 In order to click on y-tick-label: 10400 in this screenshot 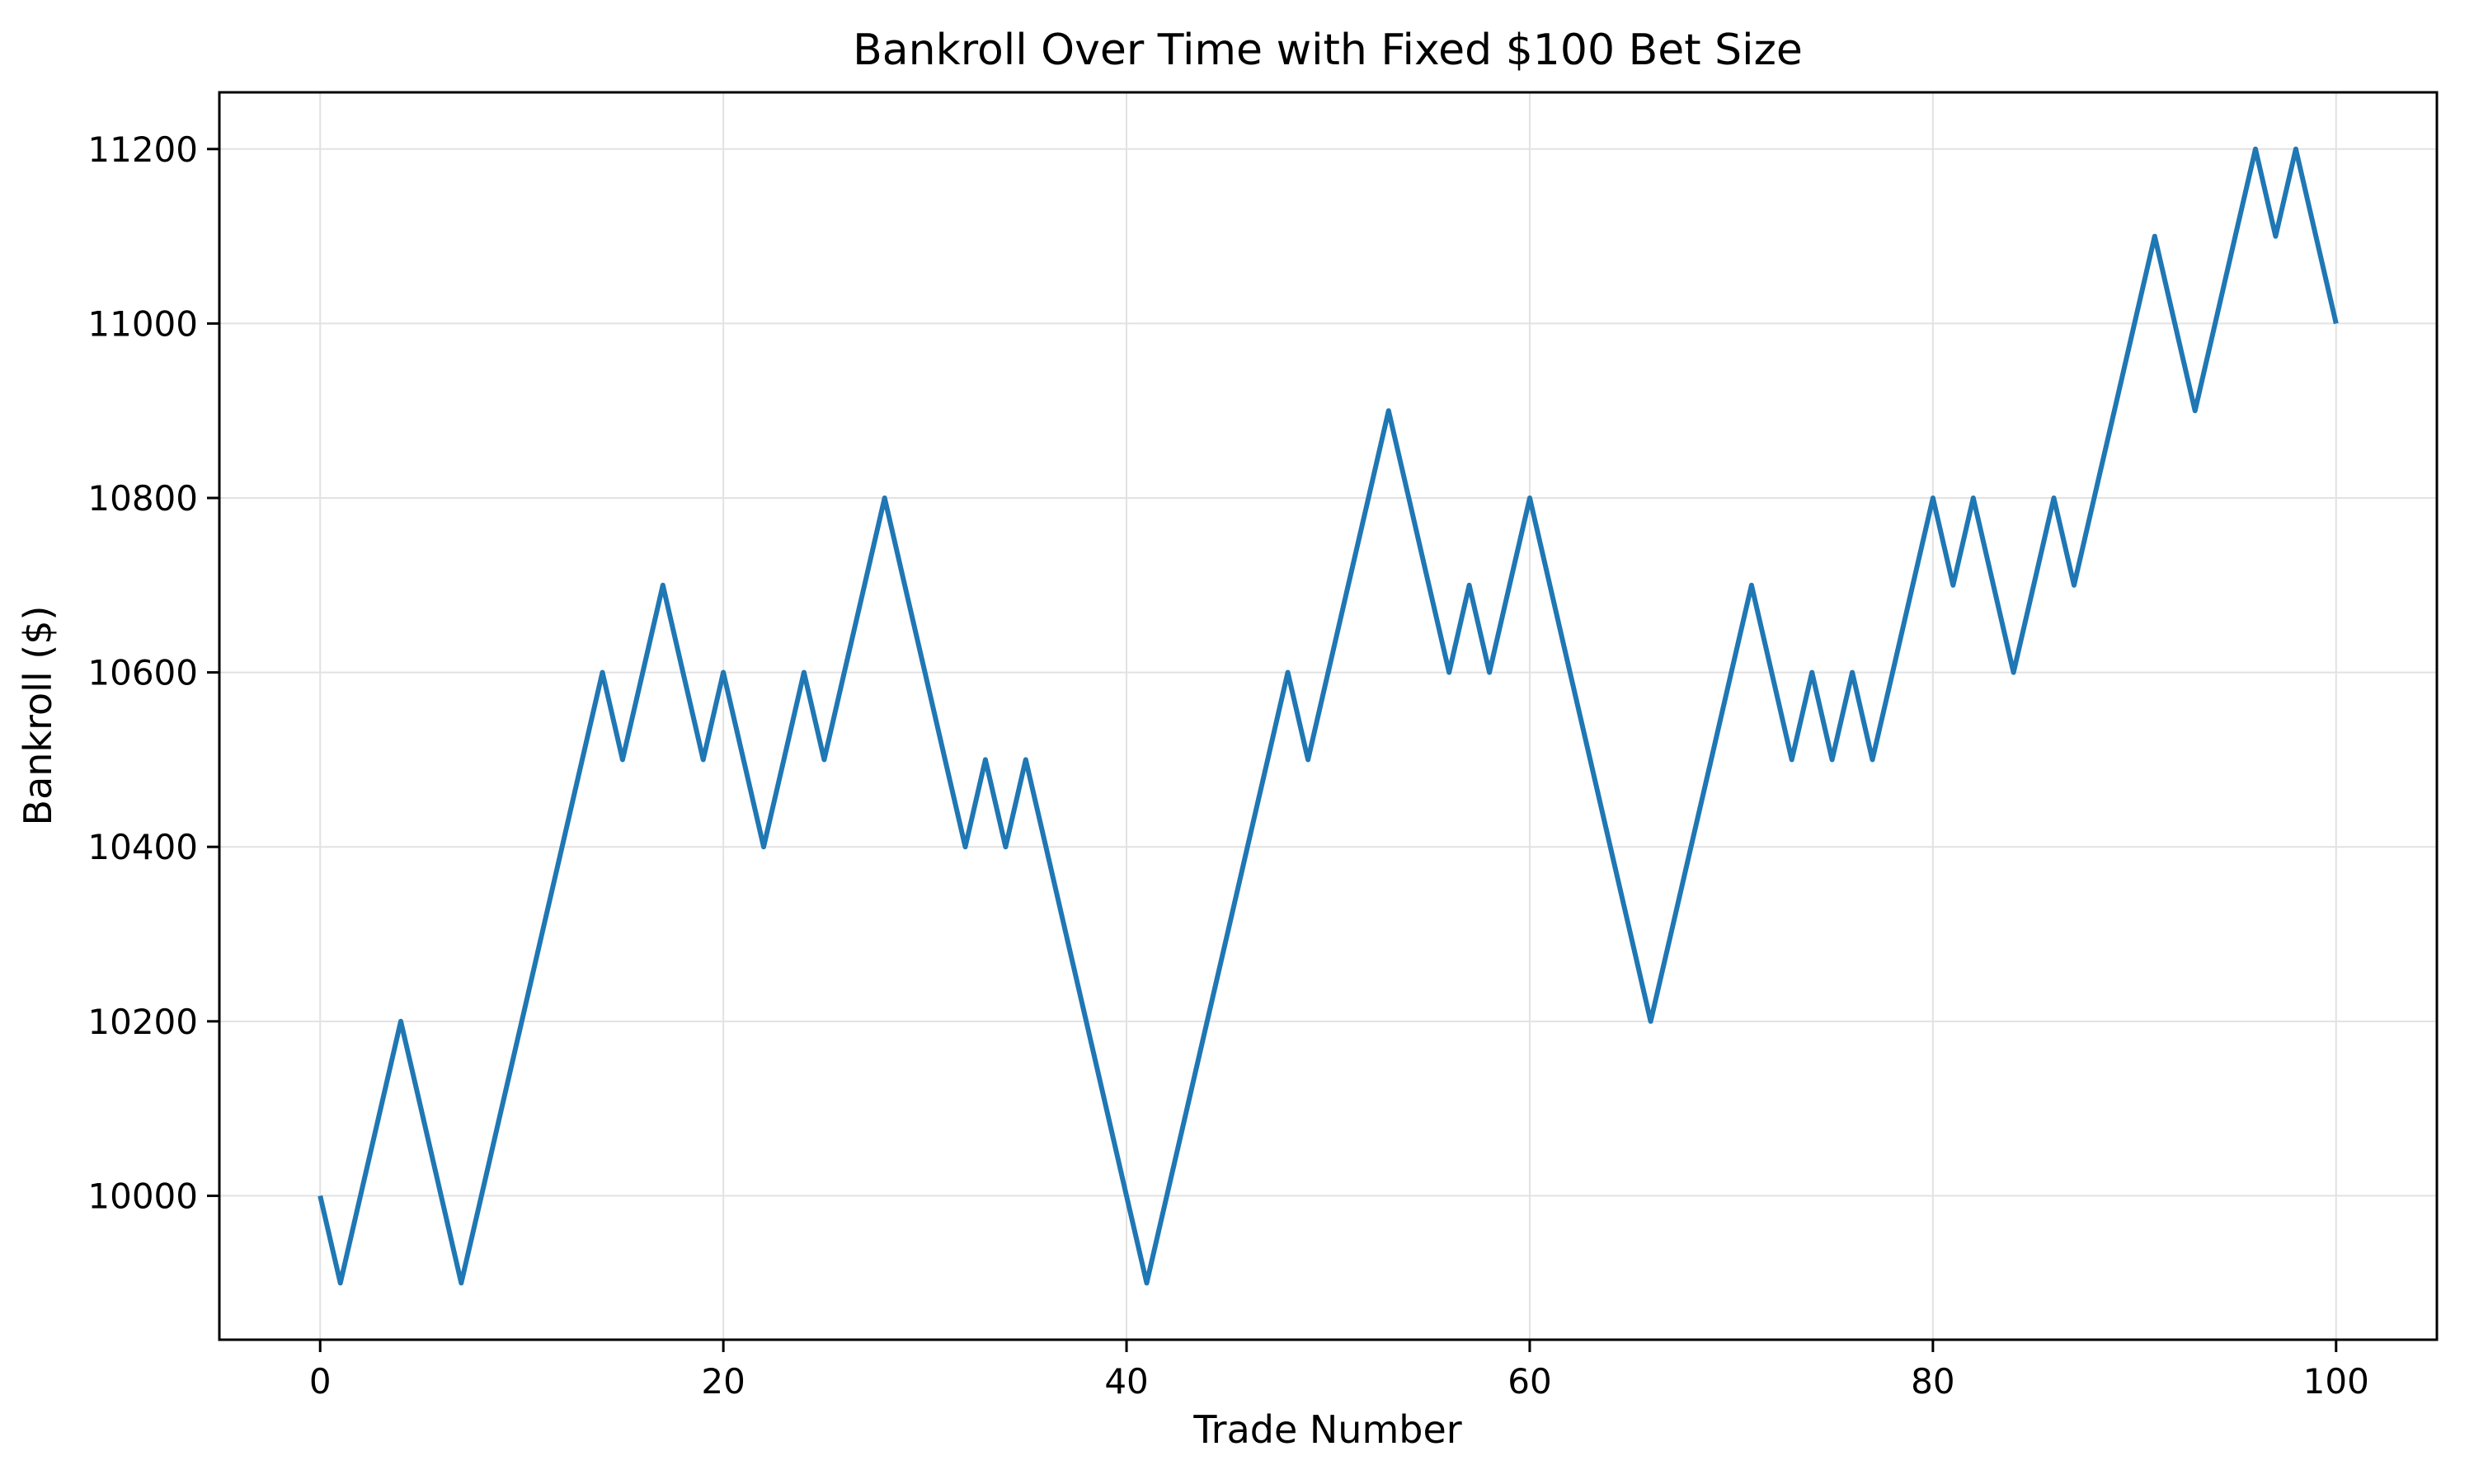, I will do `click(142, 847)`.